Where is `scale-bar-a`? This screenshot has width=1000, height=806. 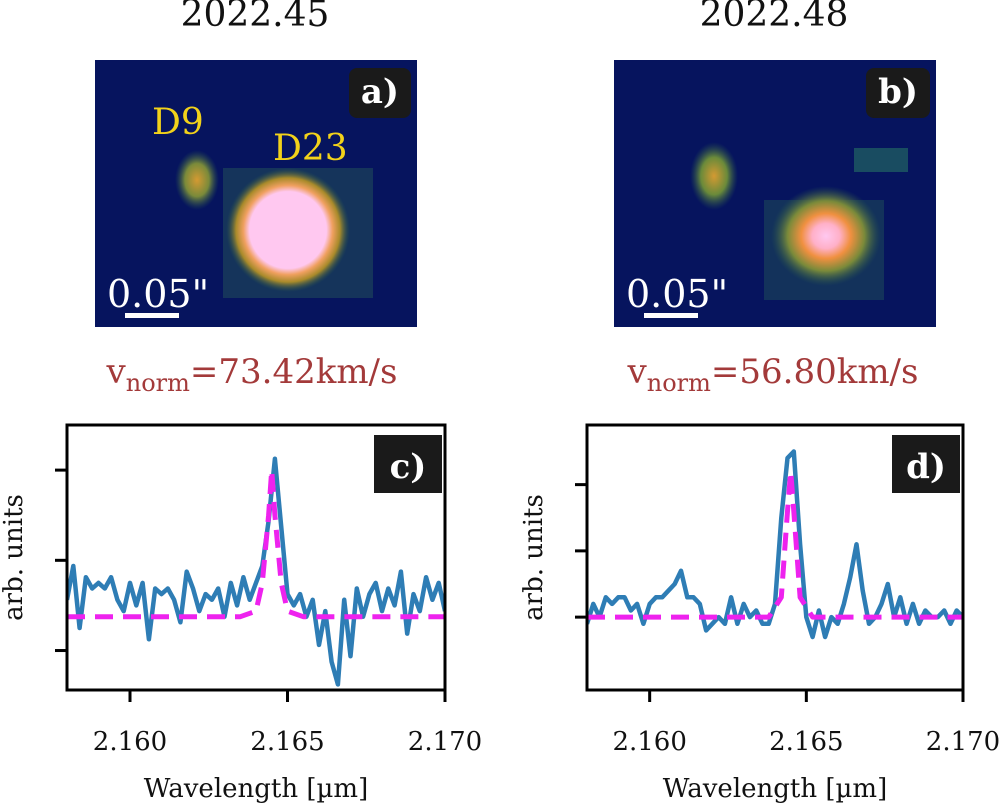 scale-bar-a is located at coordinates (152, 315).